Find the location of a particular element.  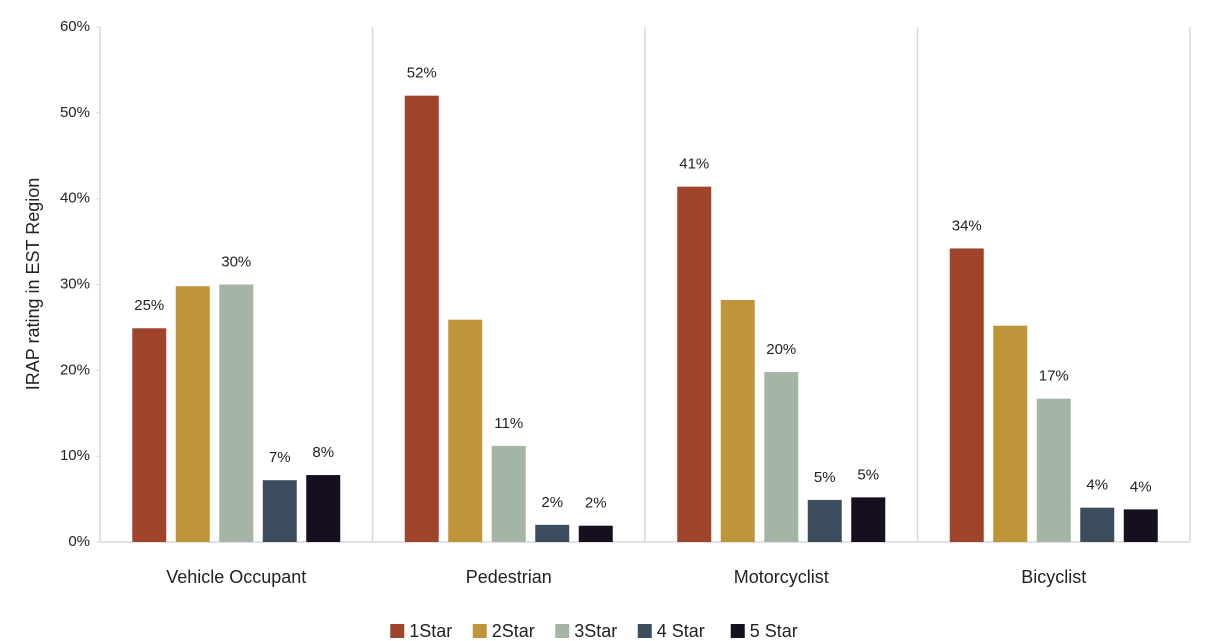

x-tick-label: Motorcyclist is located at coordinates (781, 577).